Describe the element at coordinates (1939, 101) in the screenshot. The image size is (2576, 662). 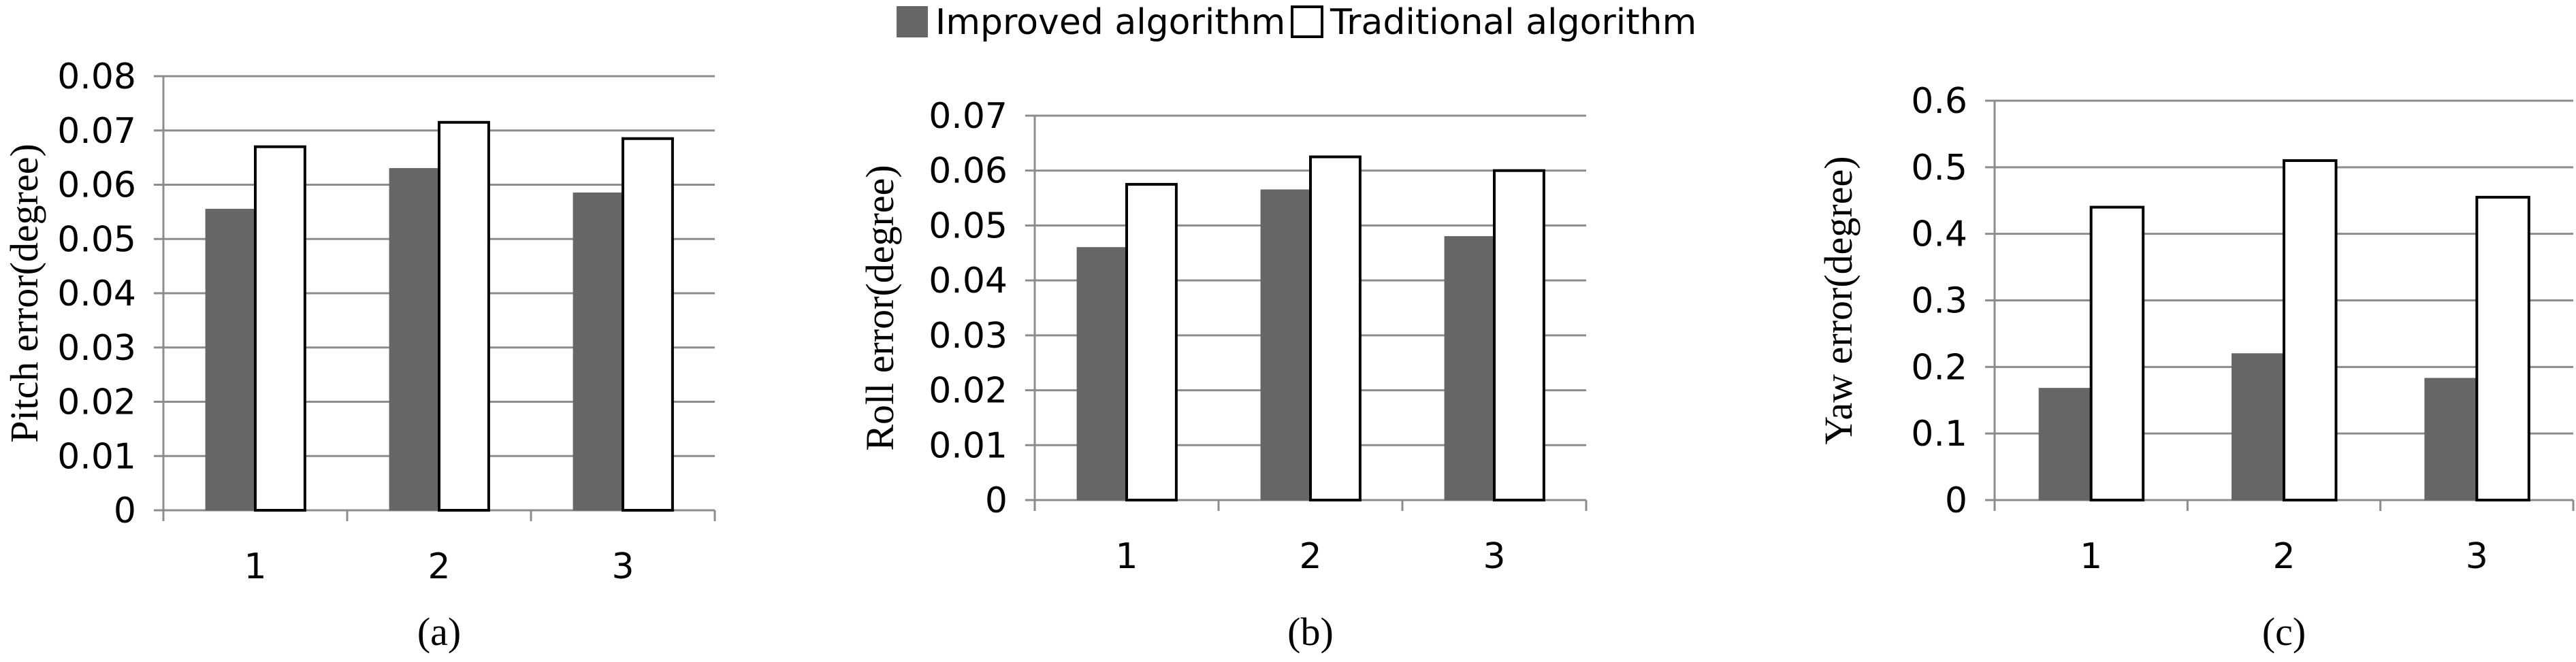
I see `y-tick-label: 0.6` at that location.